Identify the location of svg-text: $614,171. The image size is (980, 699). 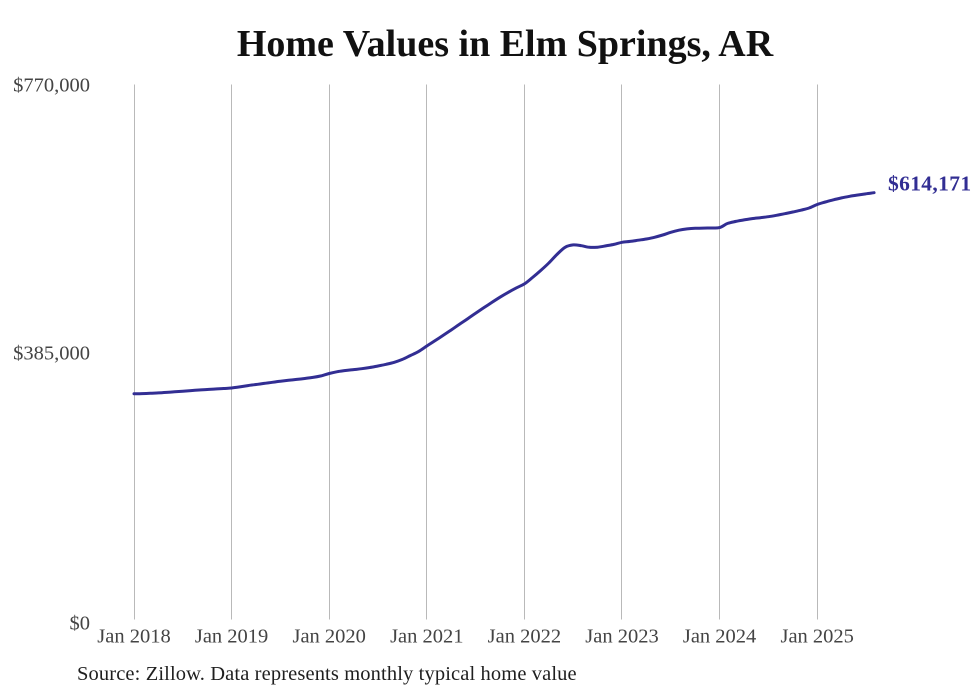
(929, 184).